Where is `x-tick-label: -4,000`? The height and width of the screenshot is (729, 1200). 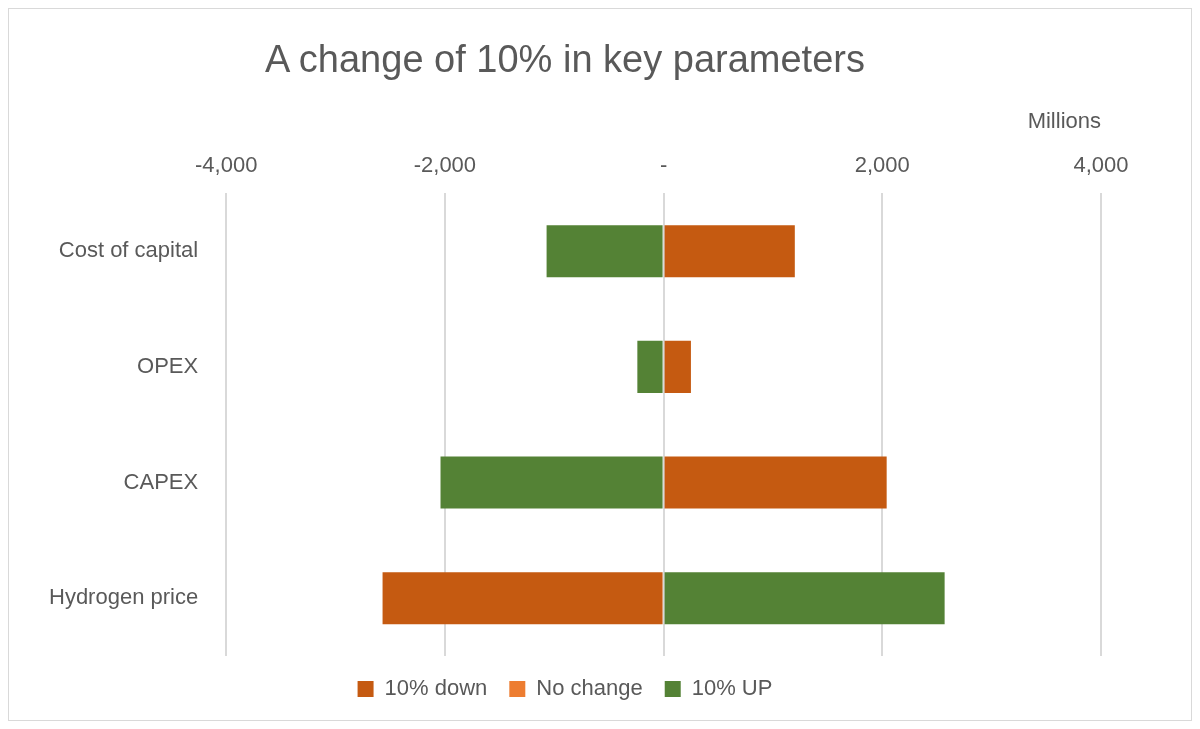
x-tick-label: -4,000 is located at coordinates (226, 165).